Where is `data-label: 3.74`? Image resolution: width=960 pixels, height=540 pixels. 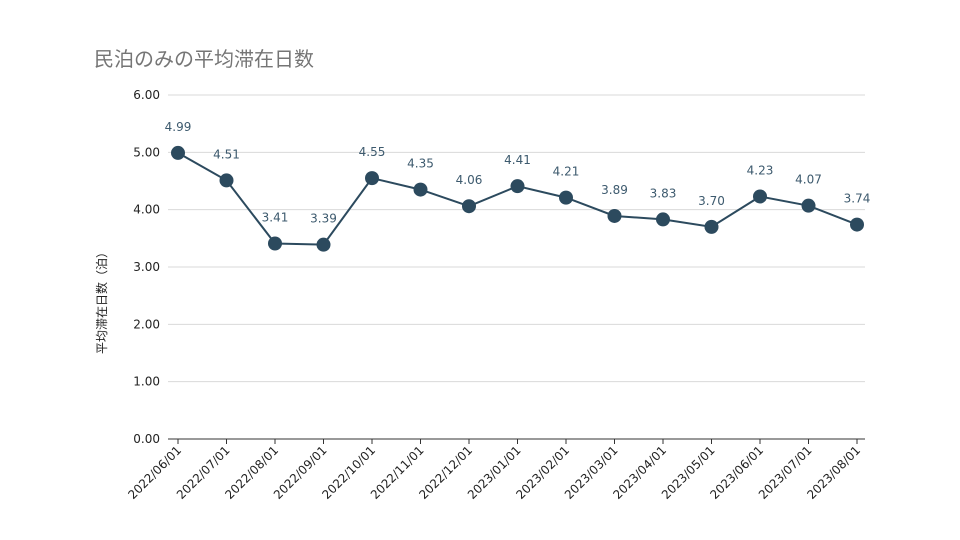
data-label: 3.74 is located at coordinates (857, 199).